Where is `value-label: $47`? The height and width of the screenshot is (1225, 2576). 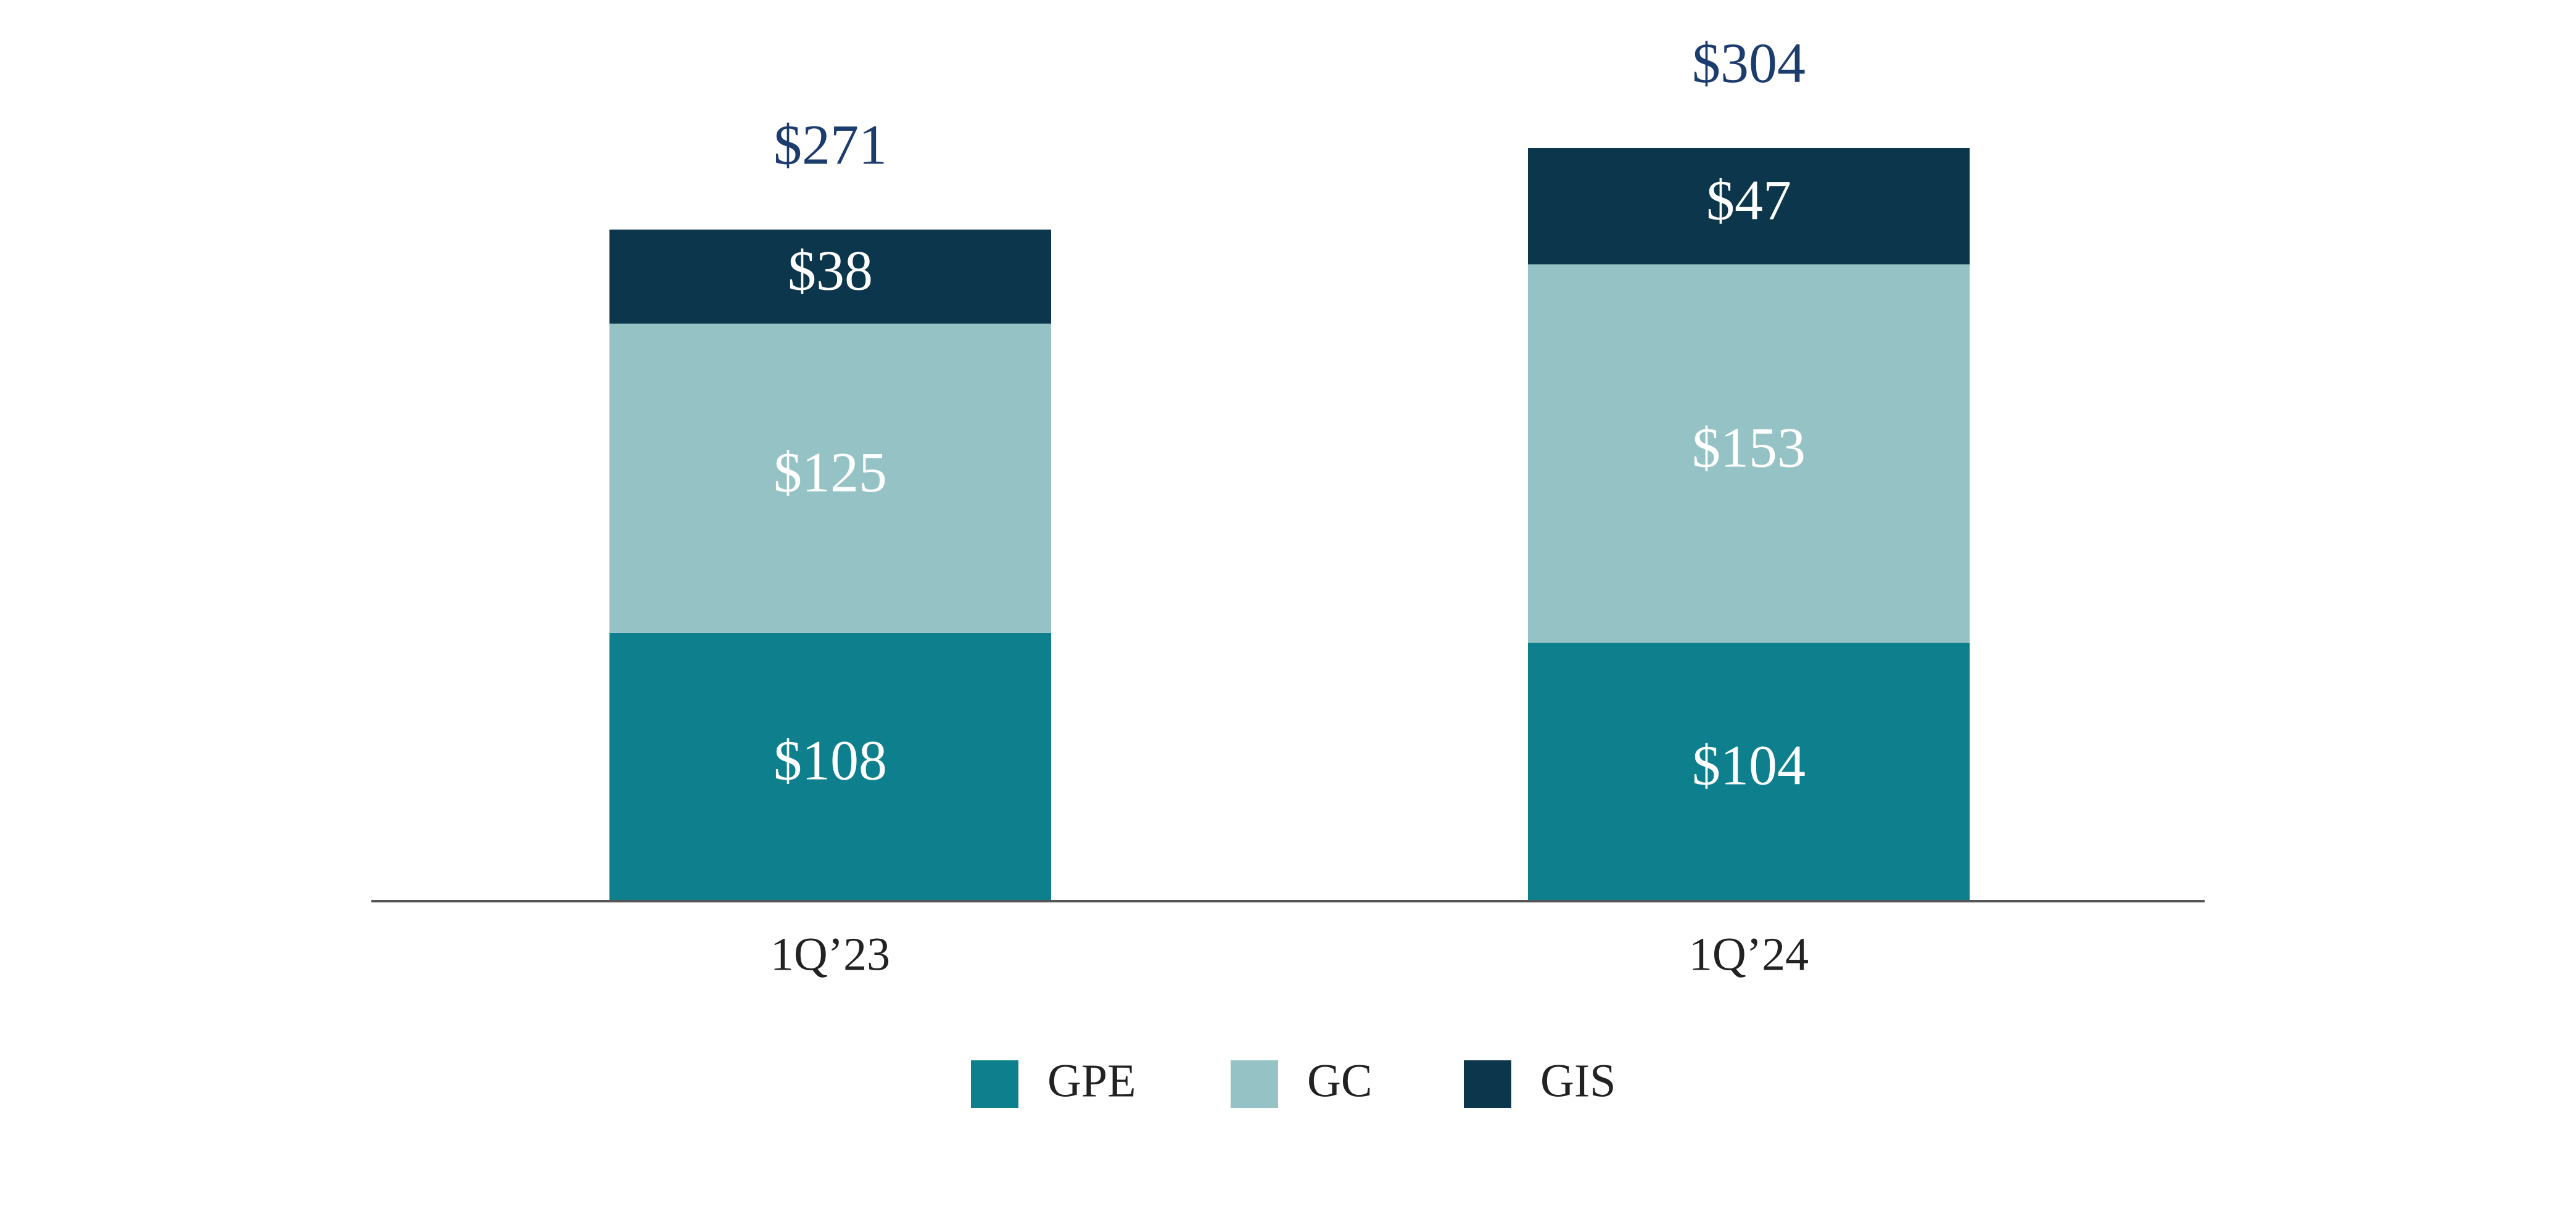 value-label: $47 is located at coordinates (1749, 199).